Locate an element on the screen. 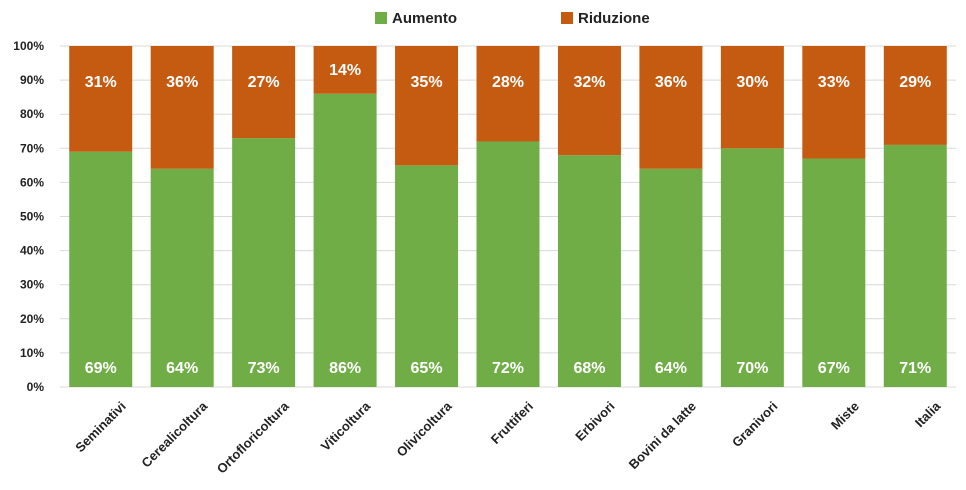 Image resolution: width=966 pixels, height=490 pixels. x-category-label: Olivicoltura is located at coordinates (424, 429).